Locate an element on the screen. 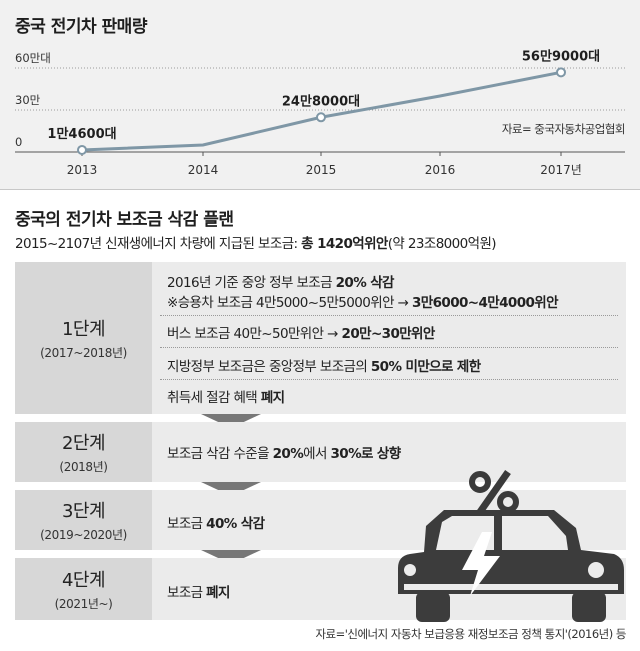 This screenshot has width=640, height=651. stage-4-label: 4단계 (2021년~) is located at coordinates (83, 589).